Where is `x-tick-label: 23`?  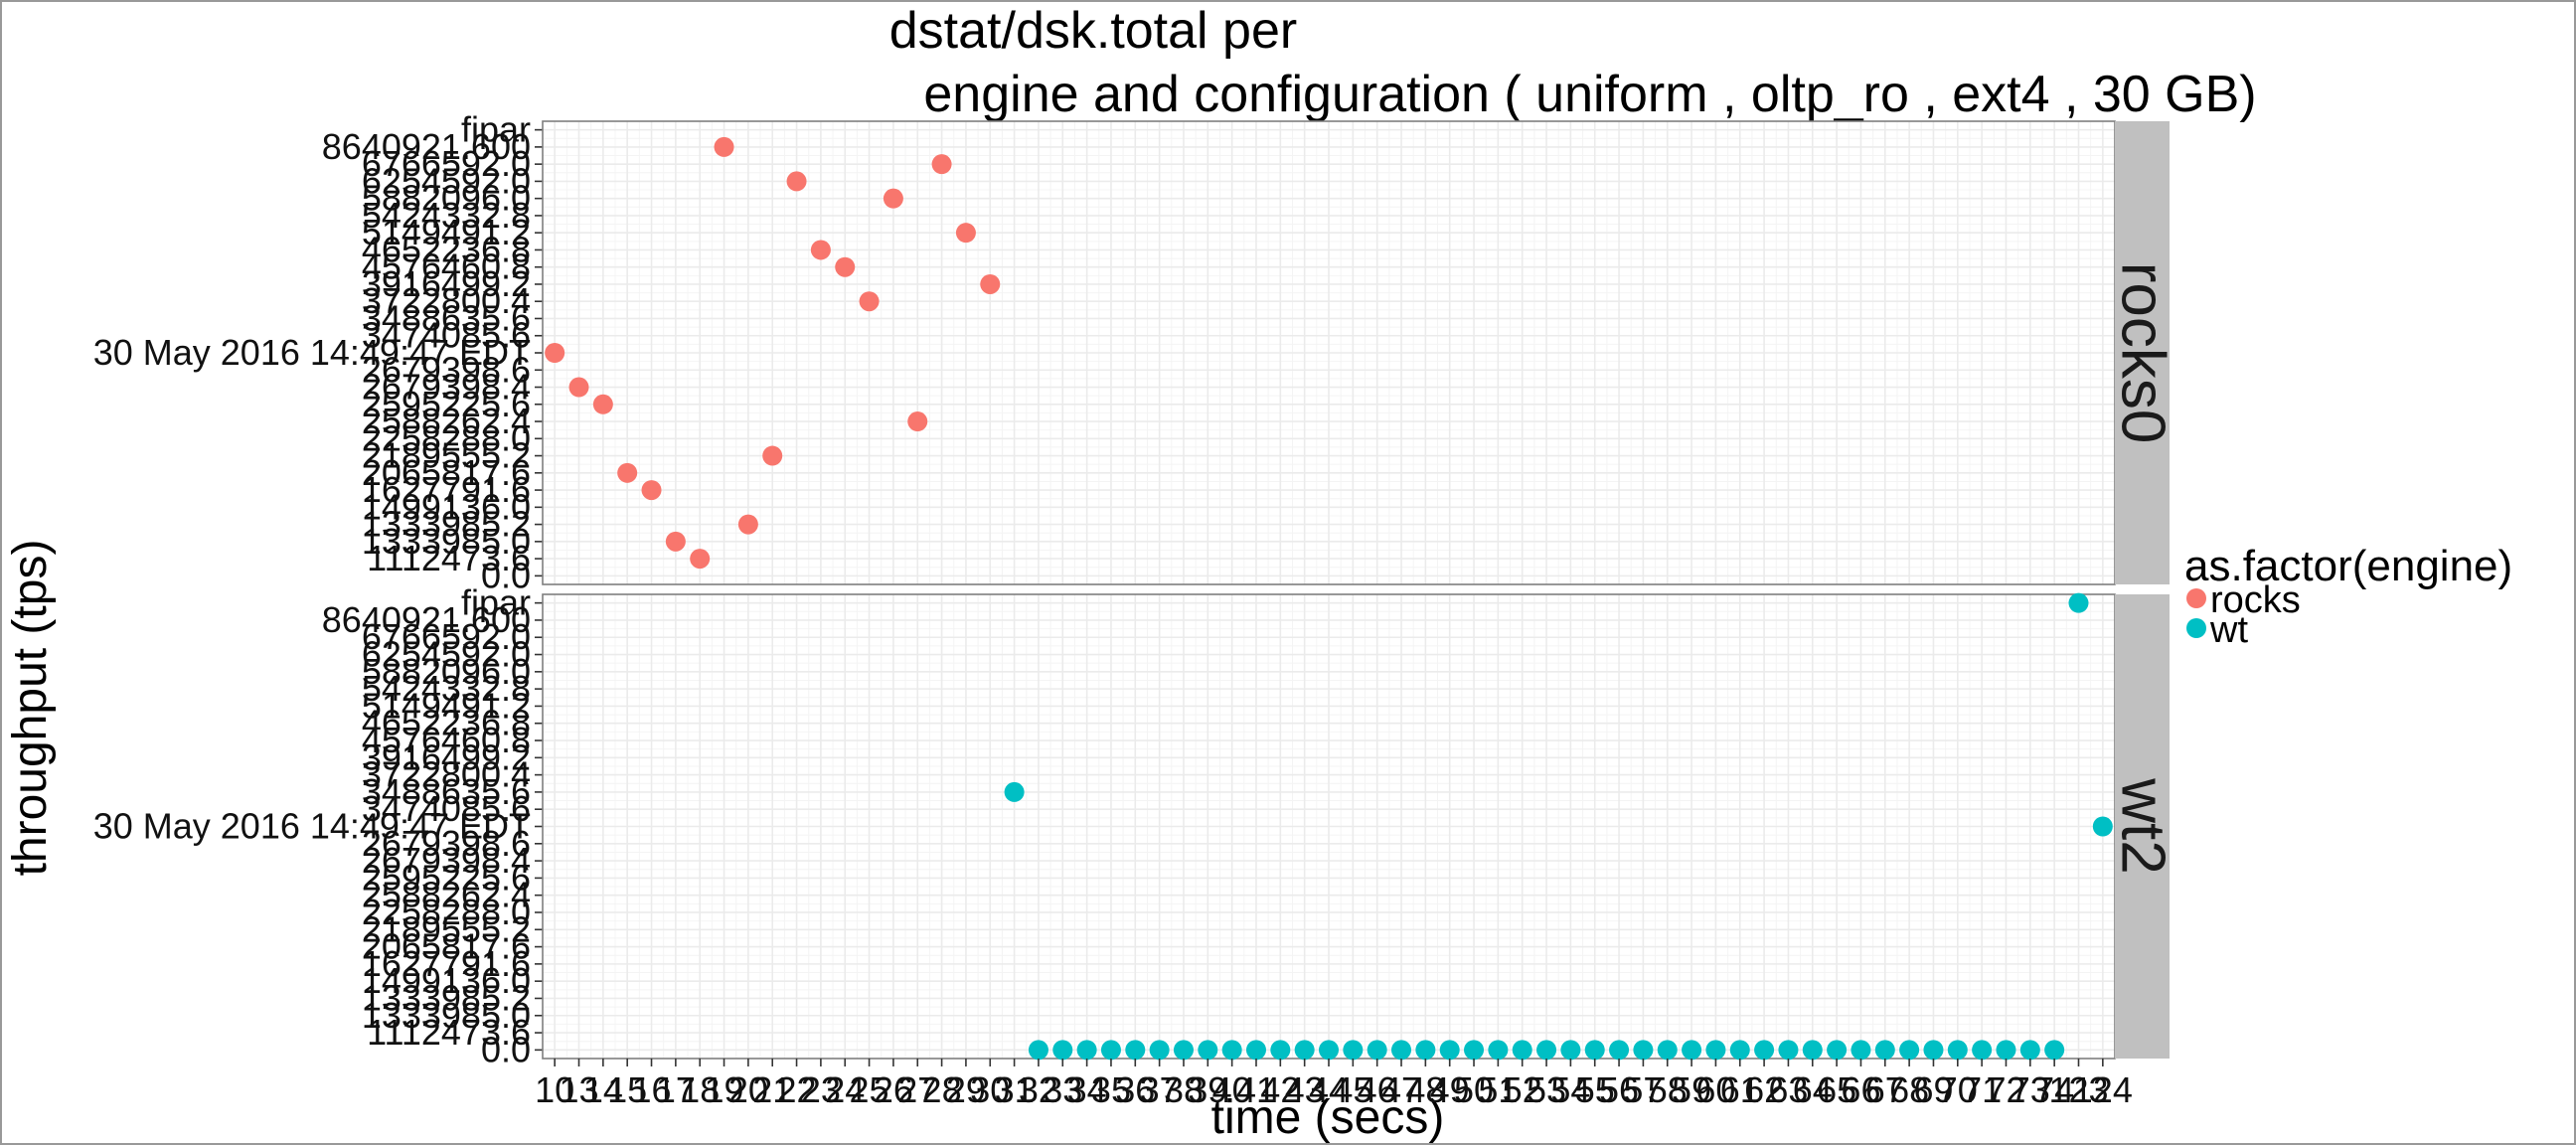 x-tick-label: 23 is located at coordinates (821, 1090).